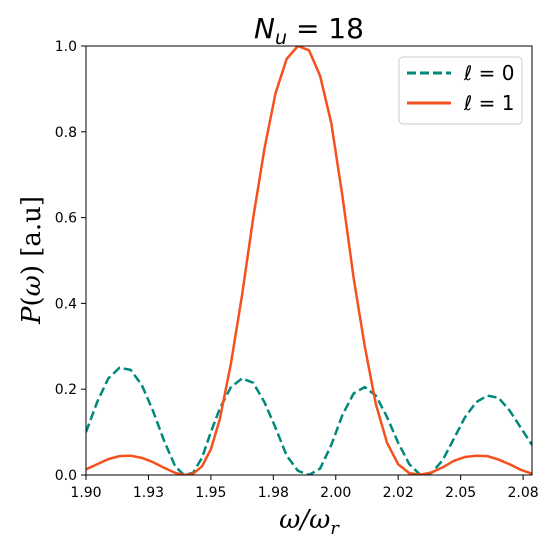  I want to click on legend: ℓ = 0 ℓ = 1, so click(460, 90).